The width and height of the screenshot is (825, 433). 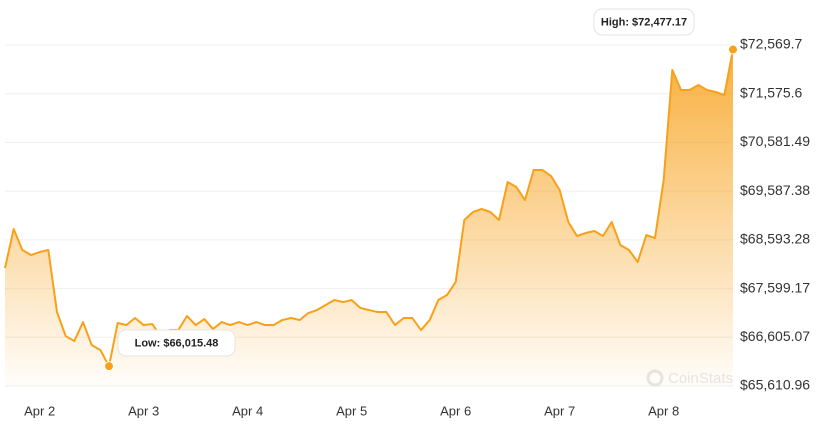 I want to click on high-label: High: $72,477.17, so click(x=644, y=22).